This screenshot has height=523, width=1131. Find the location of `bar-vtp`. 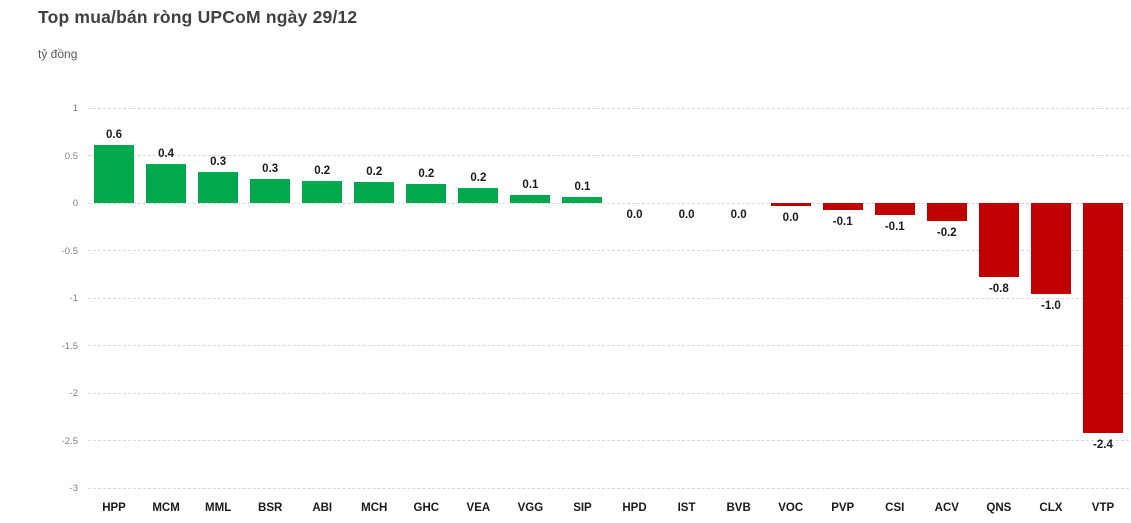

bar-vtp is located at coordinates (1102, 318).